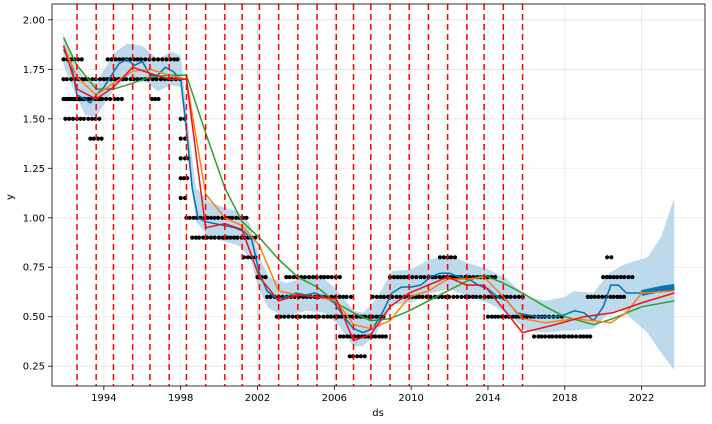  What do you see at coordinates (564, 398) in the screenshot?
I see `x-tick-label: 2018` at bounding box center [564, 398].